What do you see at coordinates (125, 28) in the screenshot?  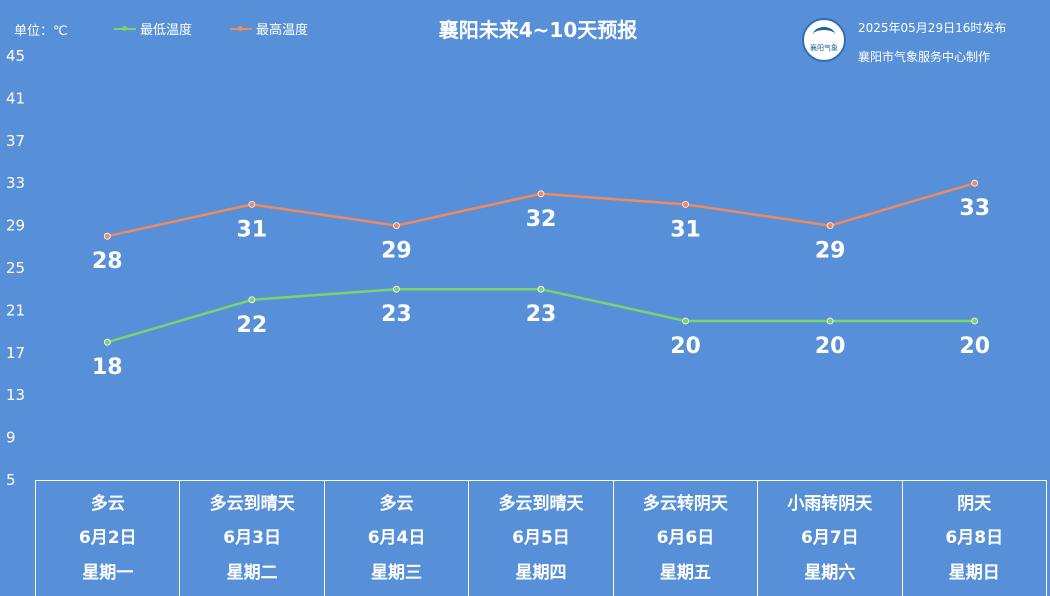 I see `legend-low-swatch` at bounding box center [125, 28].